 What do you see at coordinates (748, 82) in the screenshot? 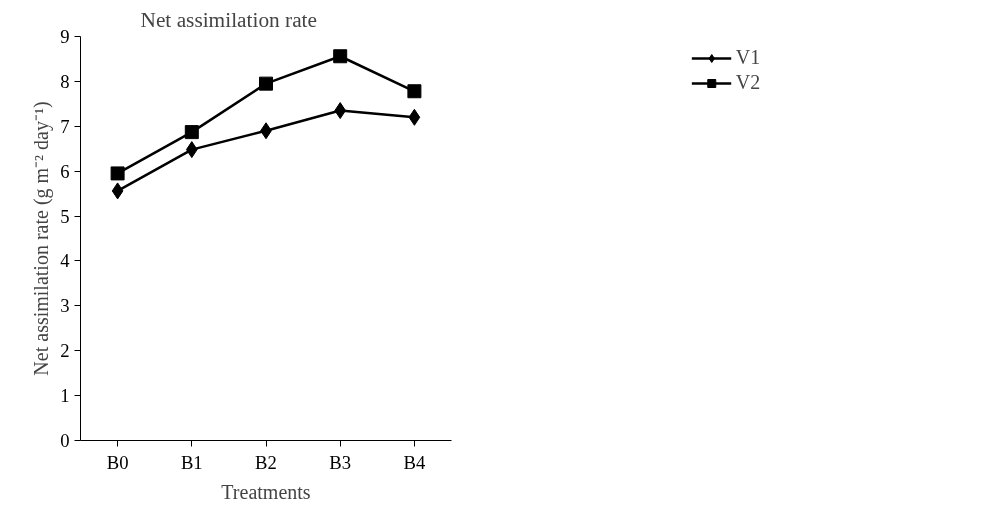
I see `legend-label: V2` at bounding box center [748, 82].